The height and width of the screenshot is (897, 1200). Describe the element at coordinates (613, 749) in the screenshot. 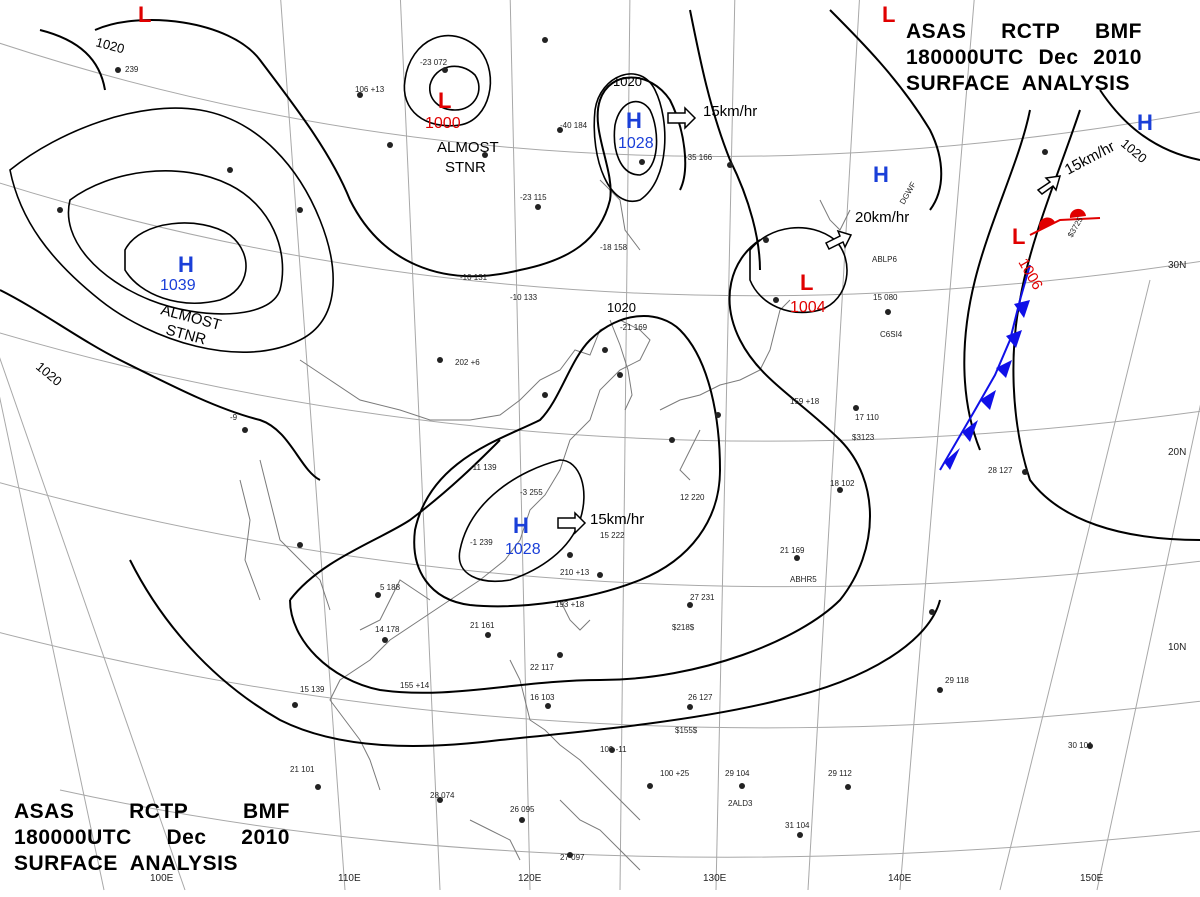

I see `svg-text: 109 -11` at that location.